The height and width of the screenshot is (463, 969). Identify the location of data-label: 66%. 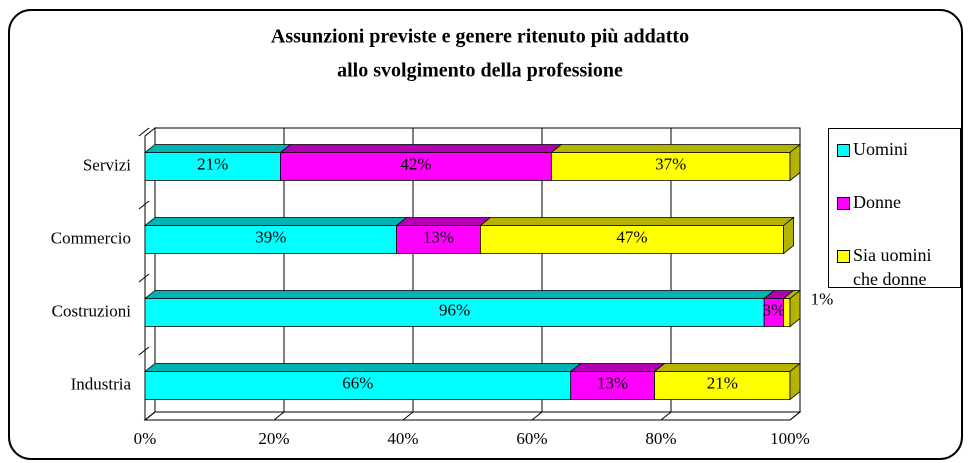
(357, 382).